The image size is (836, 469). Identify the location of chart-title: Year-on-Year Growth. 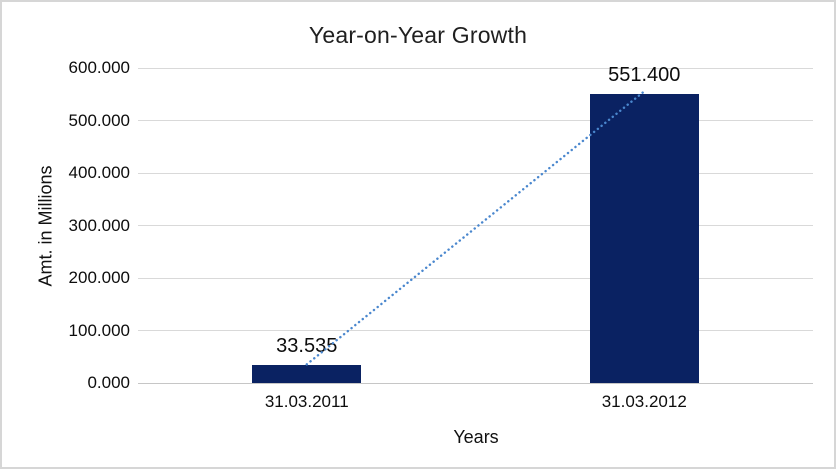
(418, 35).